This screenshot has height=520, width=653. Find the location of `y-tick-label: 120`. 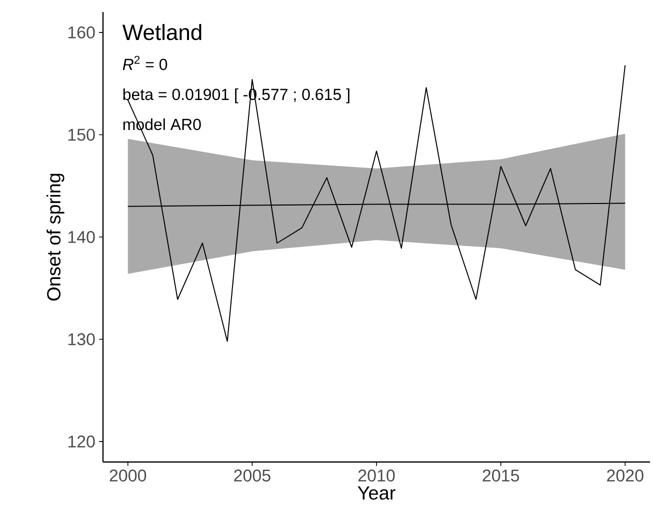

y-tick-label: 120 is located at coordinates (81, 442).